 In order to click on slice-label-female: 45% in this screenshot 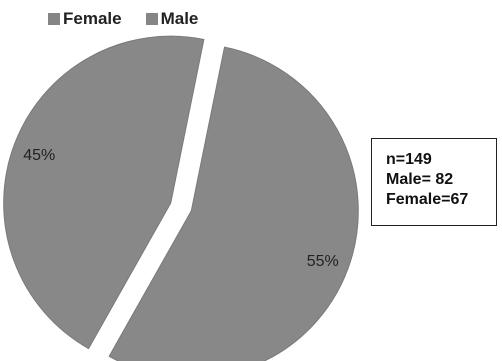, I will do `click(39, 155)`.